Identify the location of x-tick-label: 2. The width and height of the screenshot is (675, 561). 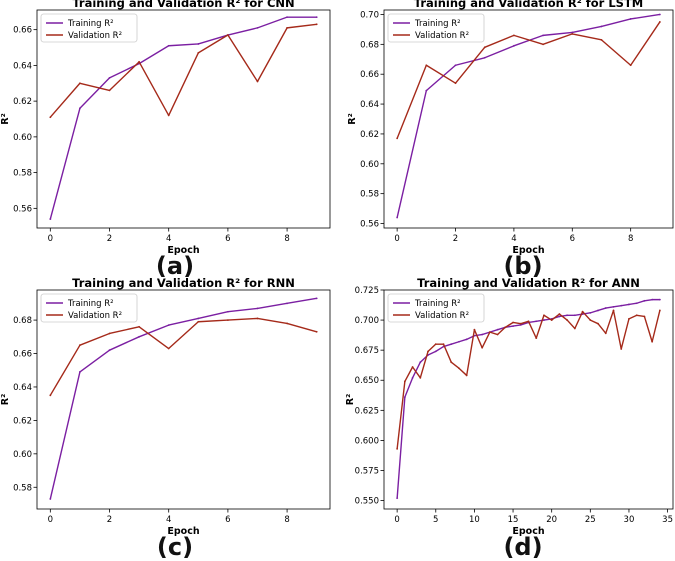
(455, 239).